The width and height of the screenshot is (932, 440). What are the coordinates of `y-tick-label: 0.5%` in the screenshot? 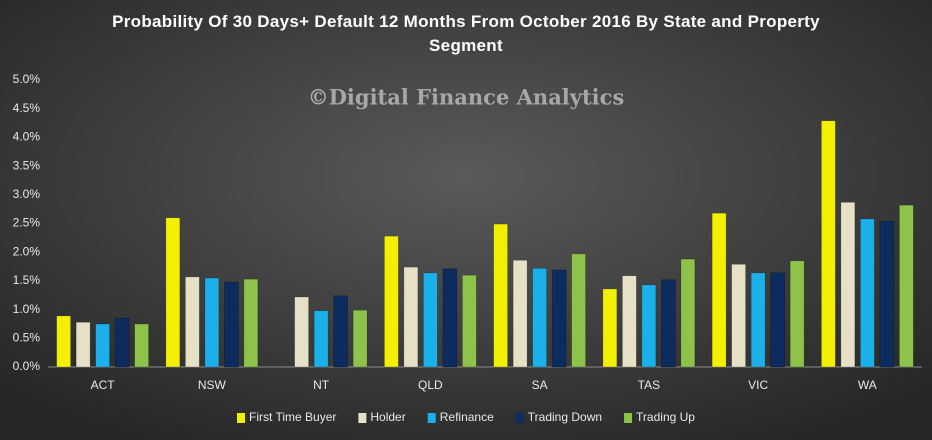 It's located at (27, 337).